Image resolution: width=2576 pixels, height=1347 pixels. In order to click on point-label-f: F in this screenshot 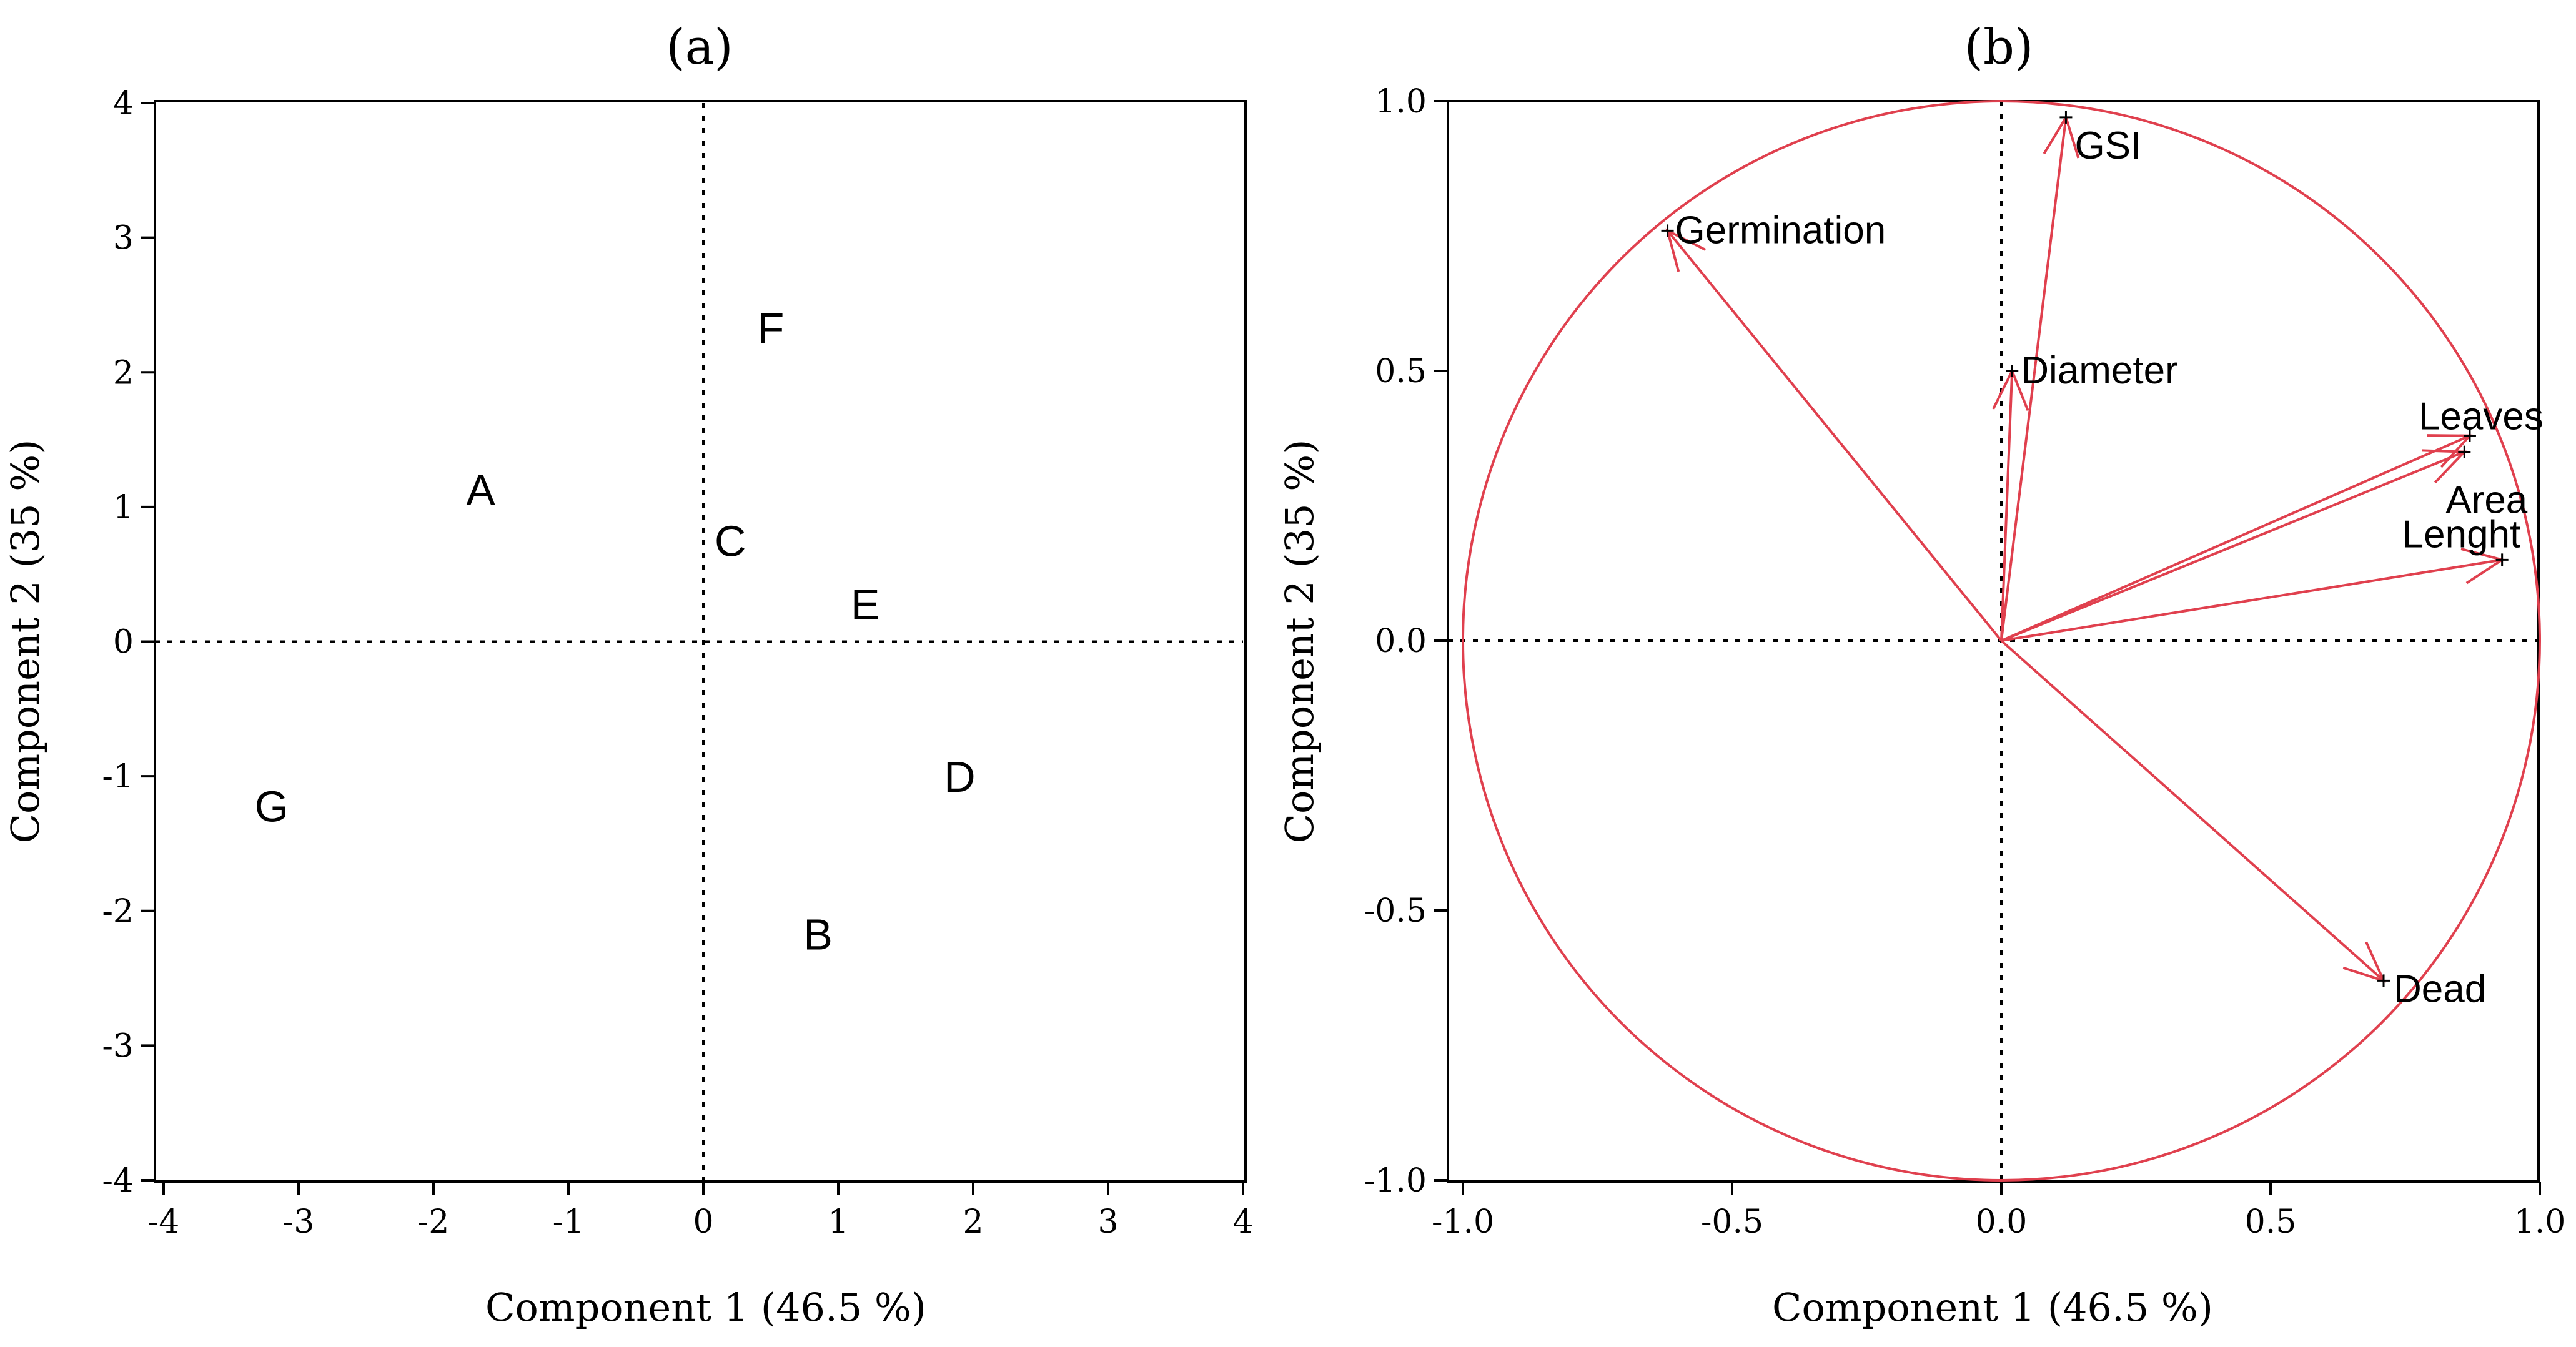, I will do `click(771, 328)`.